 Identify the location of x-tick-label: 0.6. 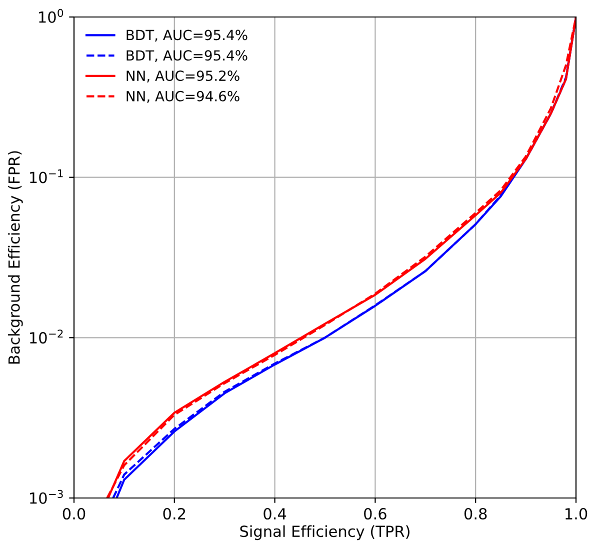
(375, 514).